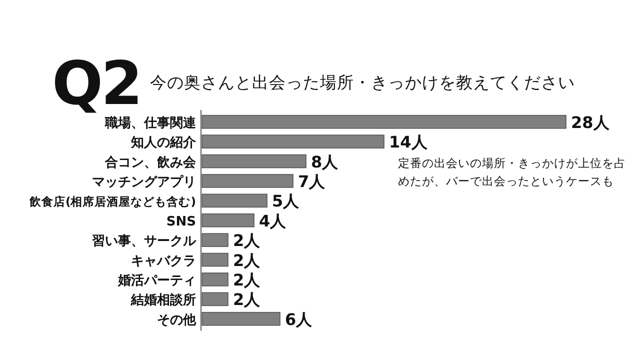 The image size is (640, 346). I want to click on data-label: 6人, so click(299, 319).